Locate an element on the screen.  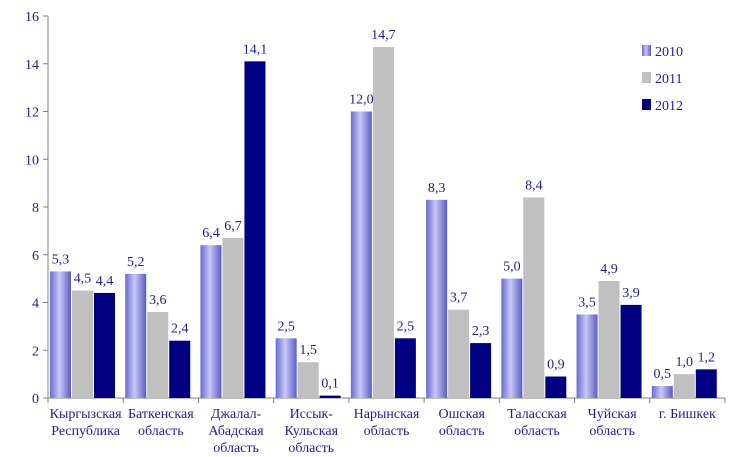
y-tick-label: 2 is located at coordinates (35, 351).